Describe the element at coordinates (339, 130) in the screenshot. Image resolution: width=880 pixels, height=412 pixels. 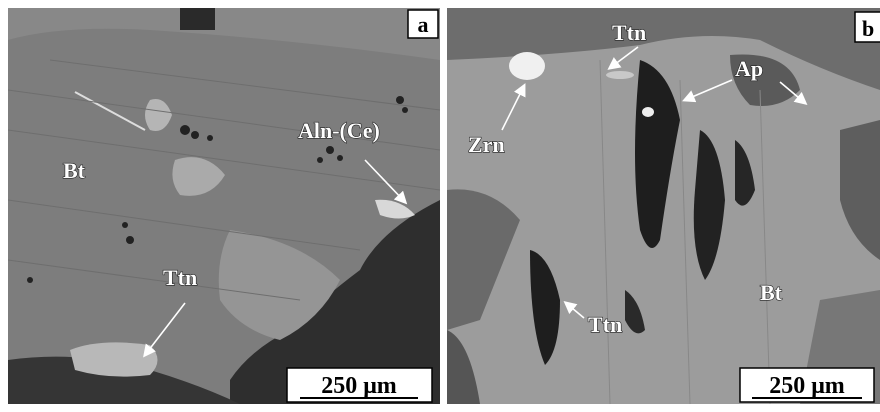
I see `mineral-label: Aln-(Ce)` at that location.